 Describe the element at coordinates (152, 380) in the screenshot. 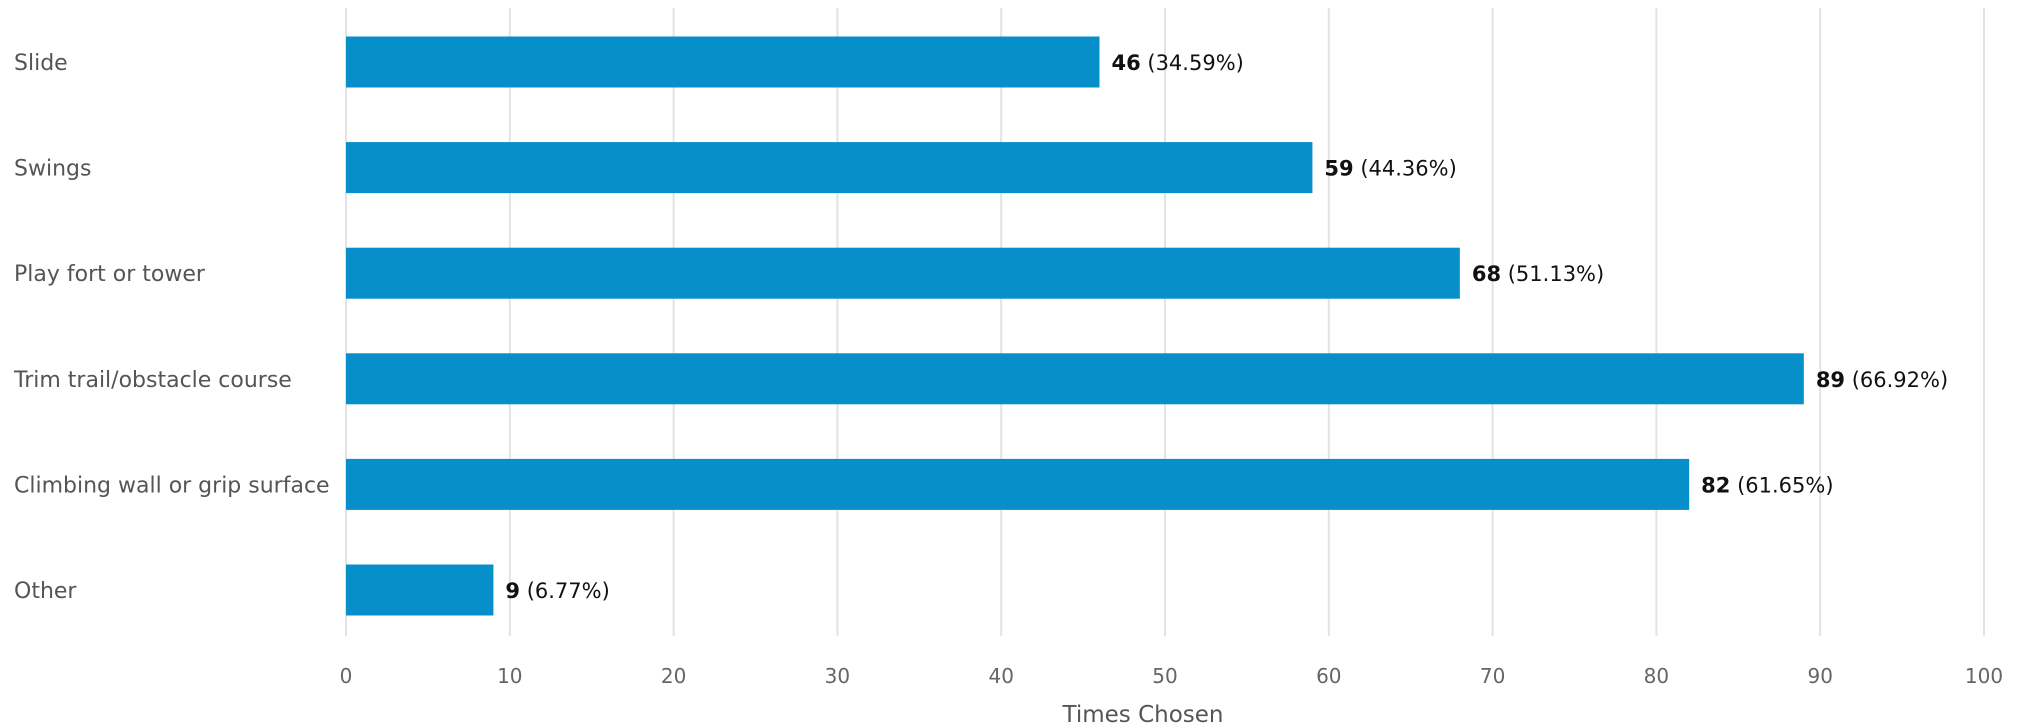

I see `category-label: Trim trail/obstacle course` at that location.